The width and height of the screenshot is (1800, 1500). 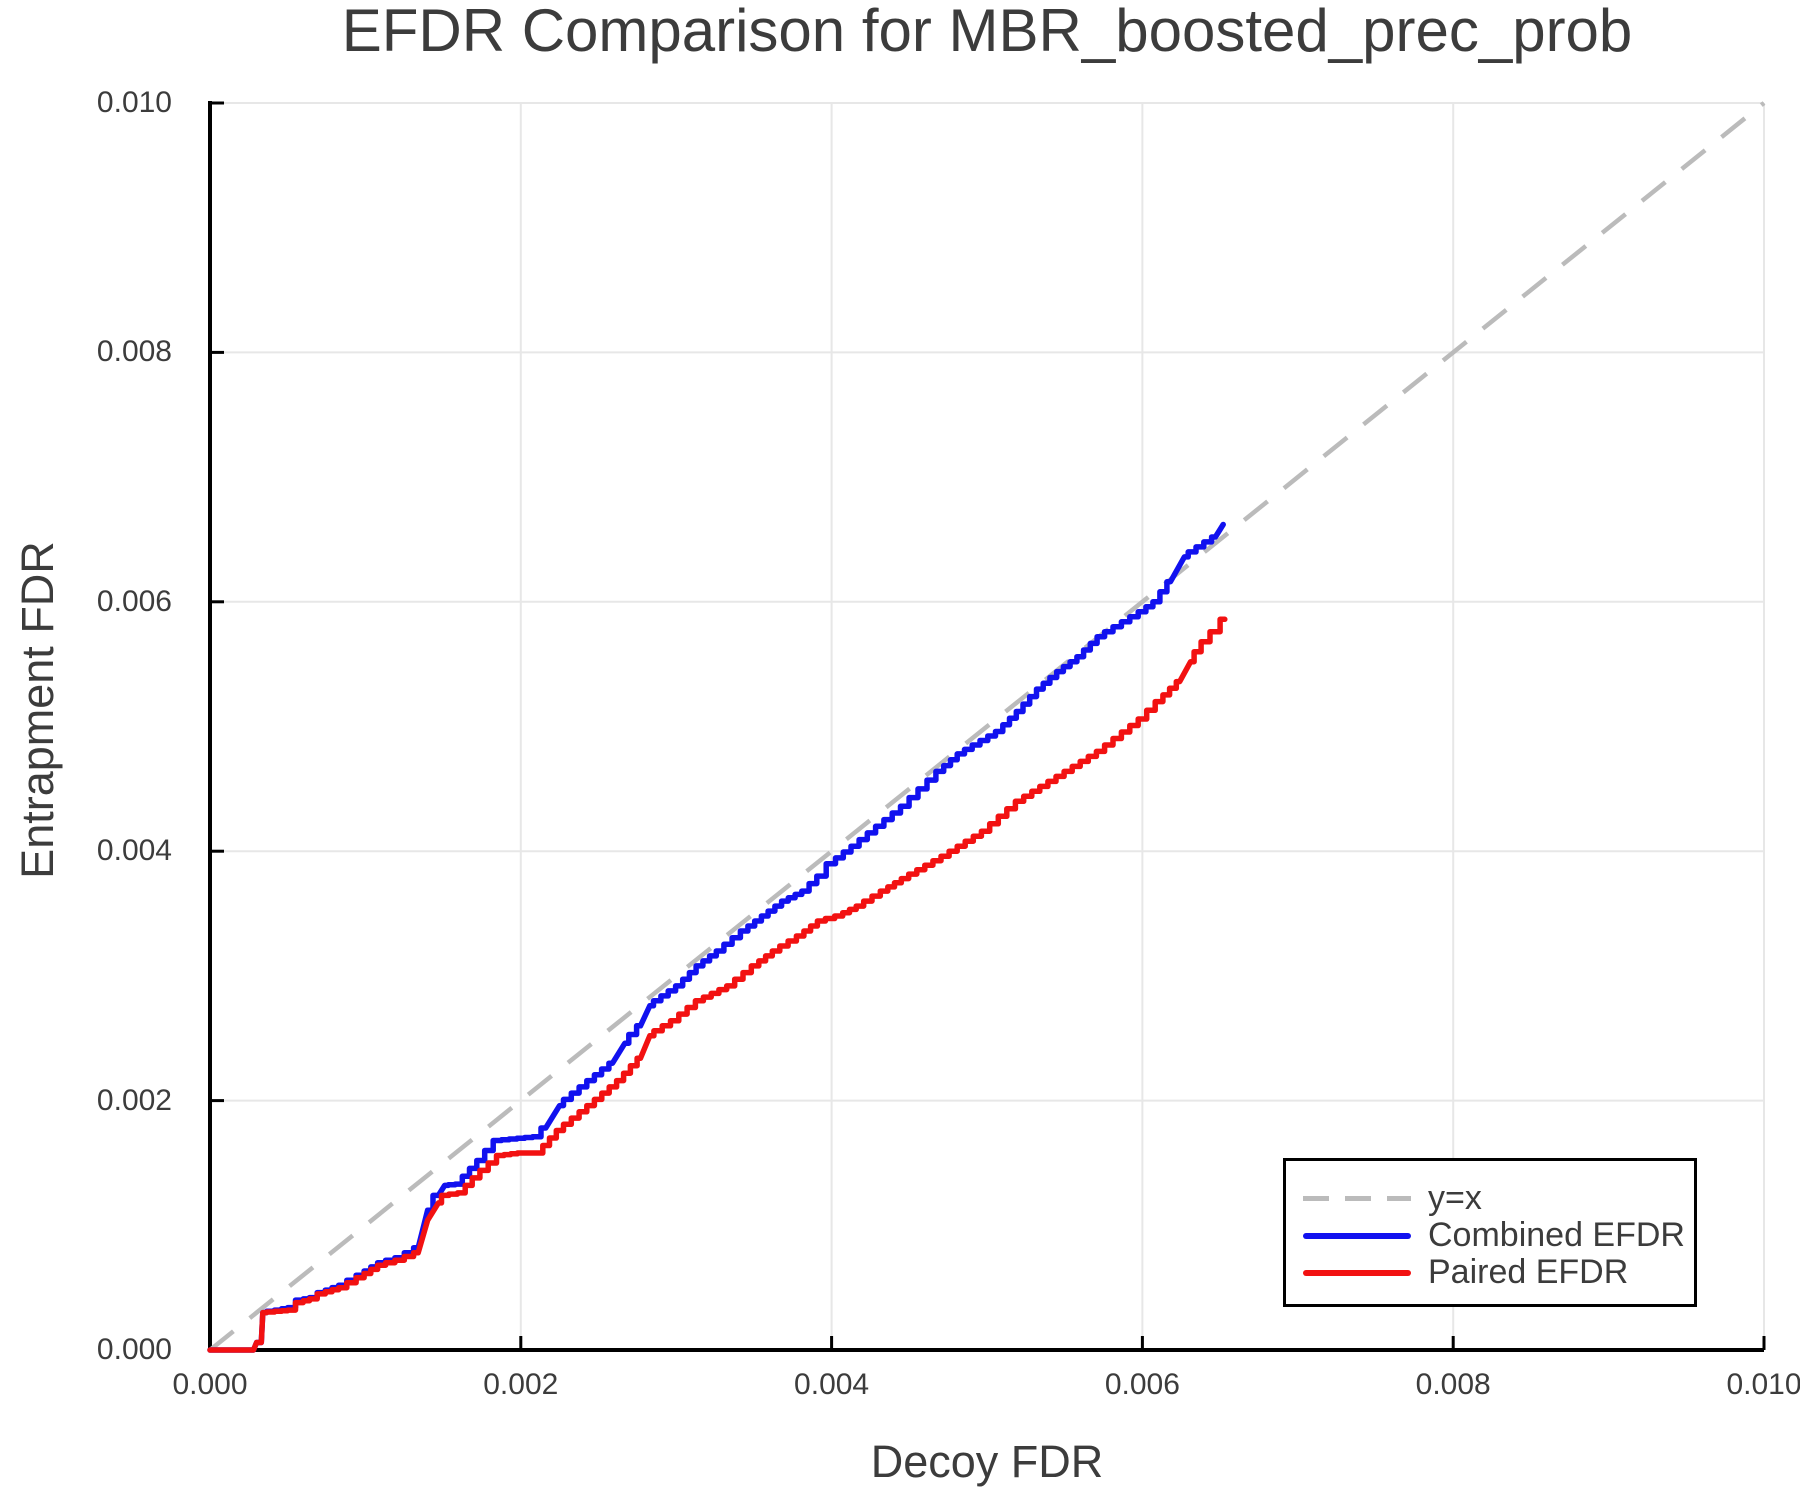 What do you see at coordinates (1142, 1384) in the screenshot?
I see `x-tick-label: 0.006` at bounding box center [1142, 1384].